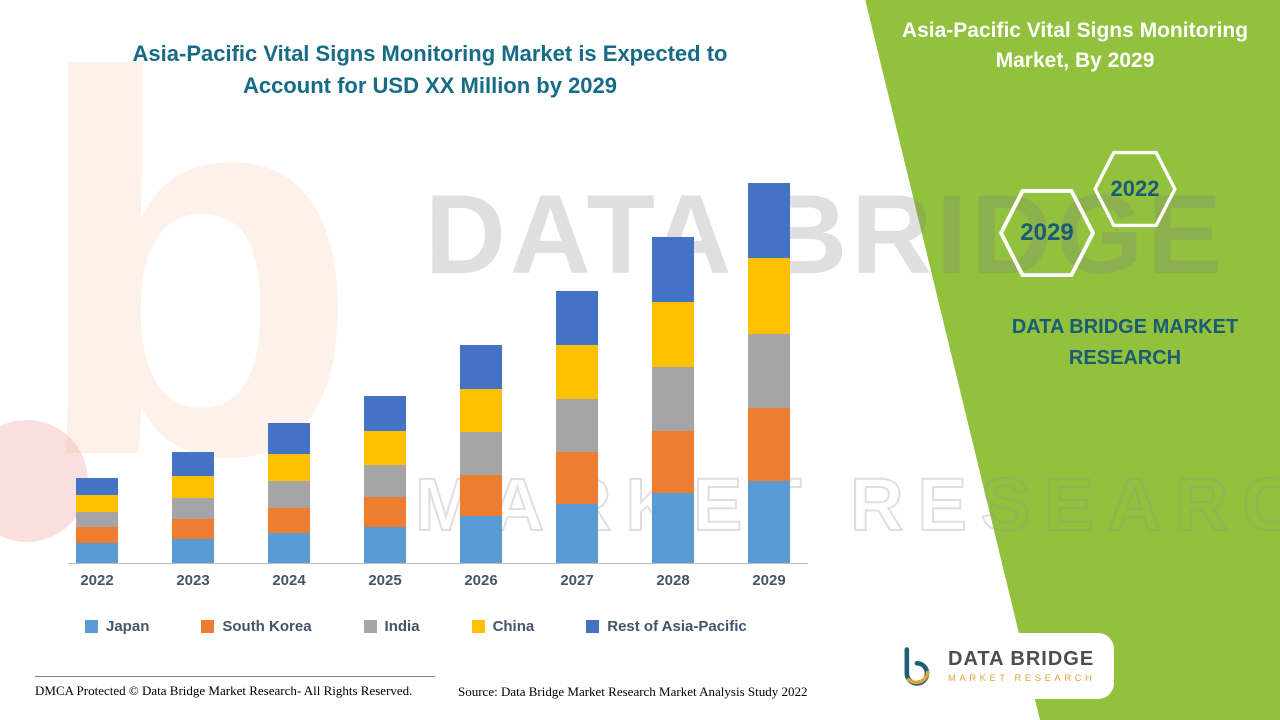 This screenshot has height=720, width=1280. I want to click on x-axis-line, so click(438, 563).